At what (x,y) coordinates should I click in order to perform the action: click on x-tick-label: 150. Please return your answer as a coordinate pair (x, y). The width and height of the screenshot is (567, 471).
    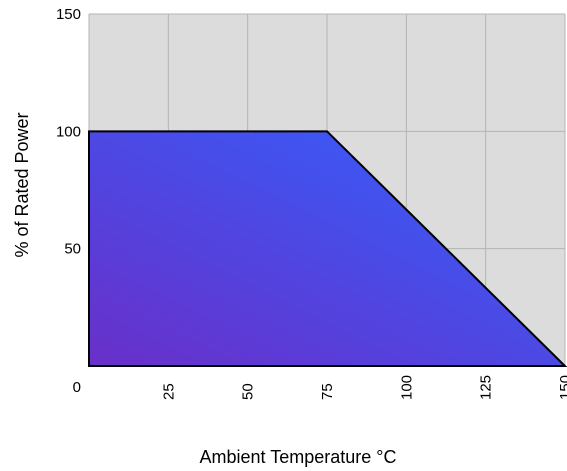
    Looking at the image, I should click on (562, 387).